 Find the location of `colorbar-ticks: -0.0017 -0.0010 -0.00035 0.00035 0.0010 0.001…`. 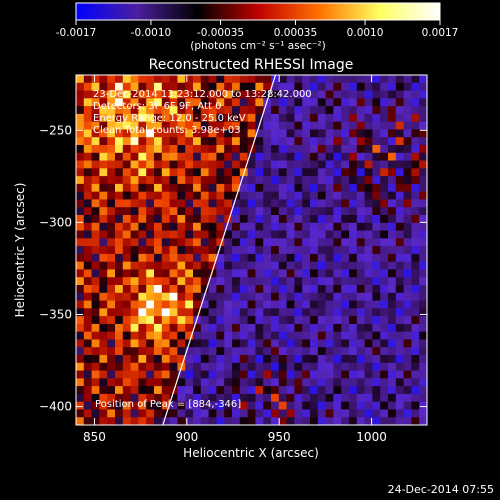

colorbar-ticks: -0.0017 -0.0010 -0.00035 0.00035 0.0010 0.001… is located at coordinates (257, 29).